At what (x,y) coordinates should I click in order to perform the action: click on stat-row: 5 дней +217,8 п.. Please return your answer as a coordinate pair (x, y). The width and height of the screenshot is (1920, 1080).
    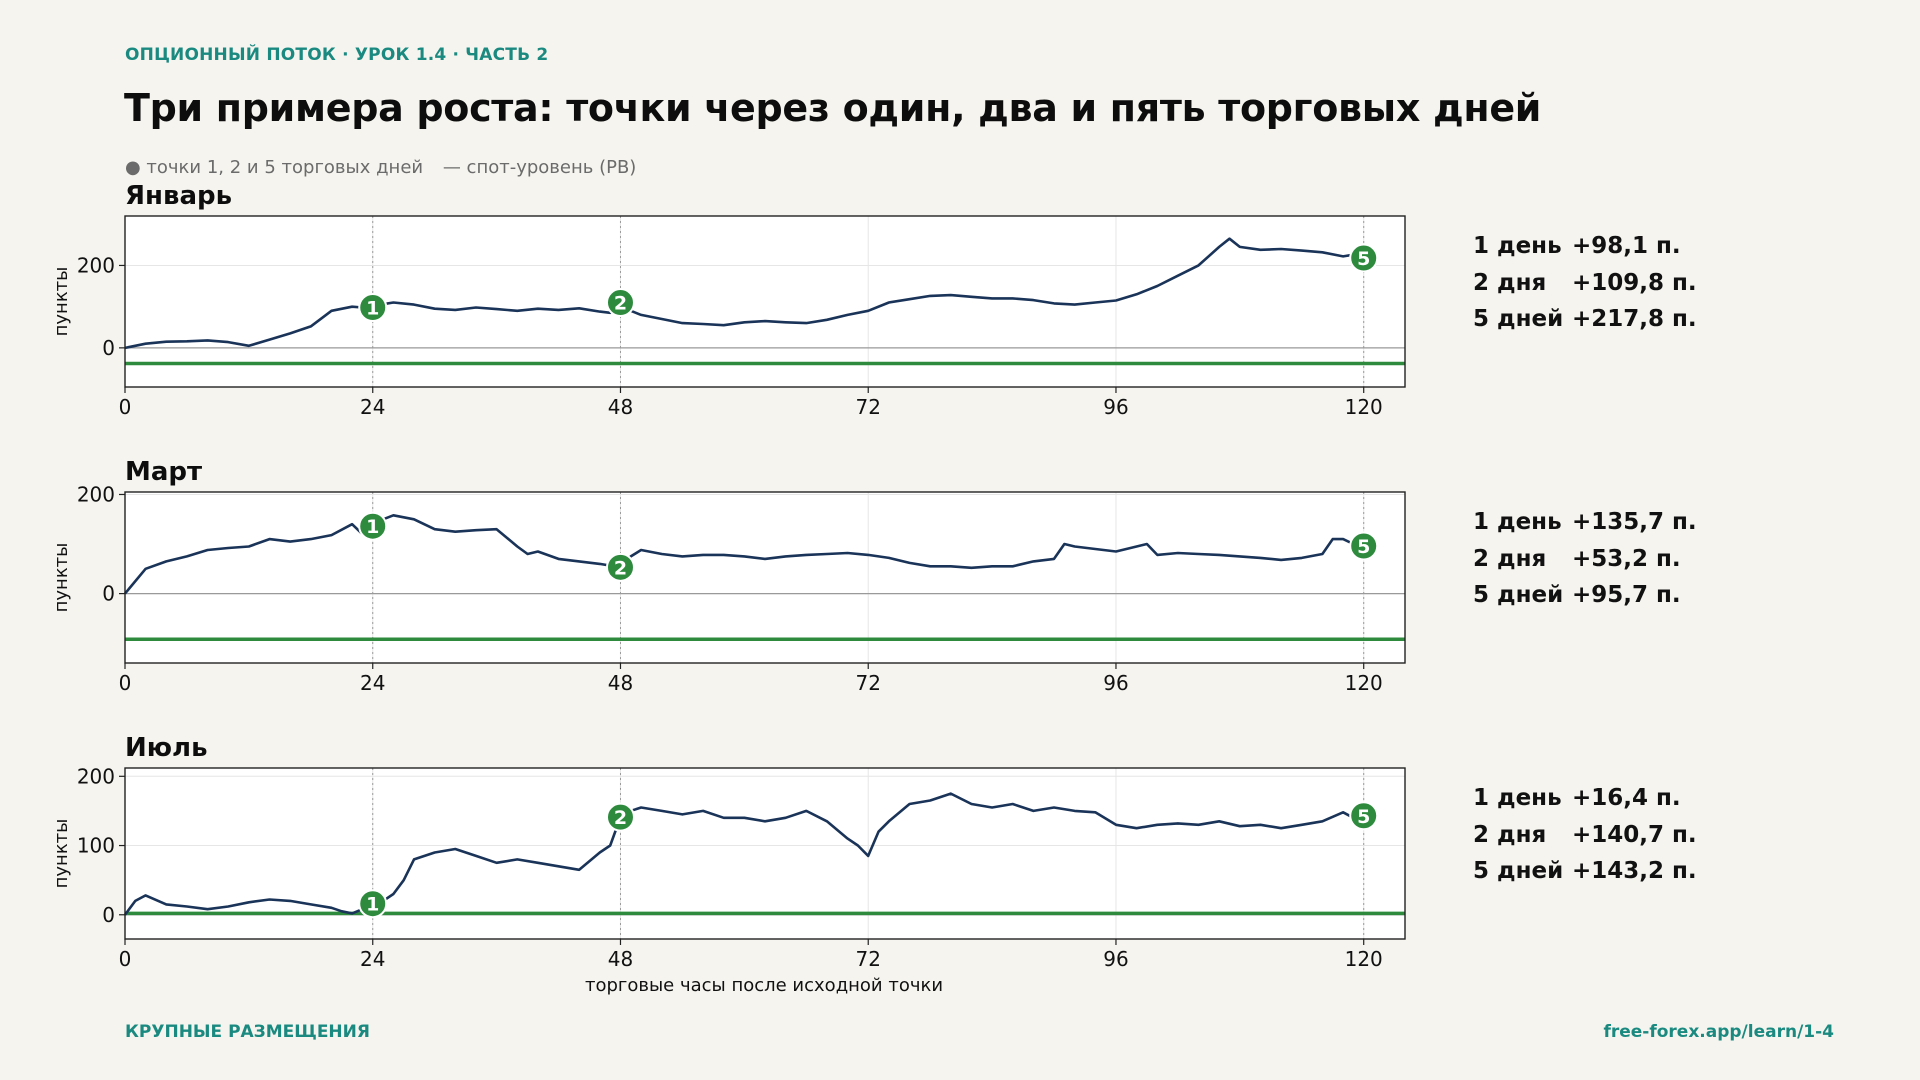
    Looking at the image, I should click on (1585, 319).